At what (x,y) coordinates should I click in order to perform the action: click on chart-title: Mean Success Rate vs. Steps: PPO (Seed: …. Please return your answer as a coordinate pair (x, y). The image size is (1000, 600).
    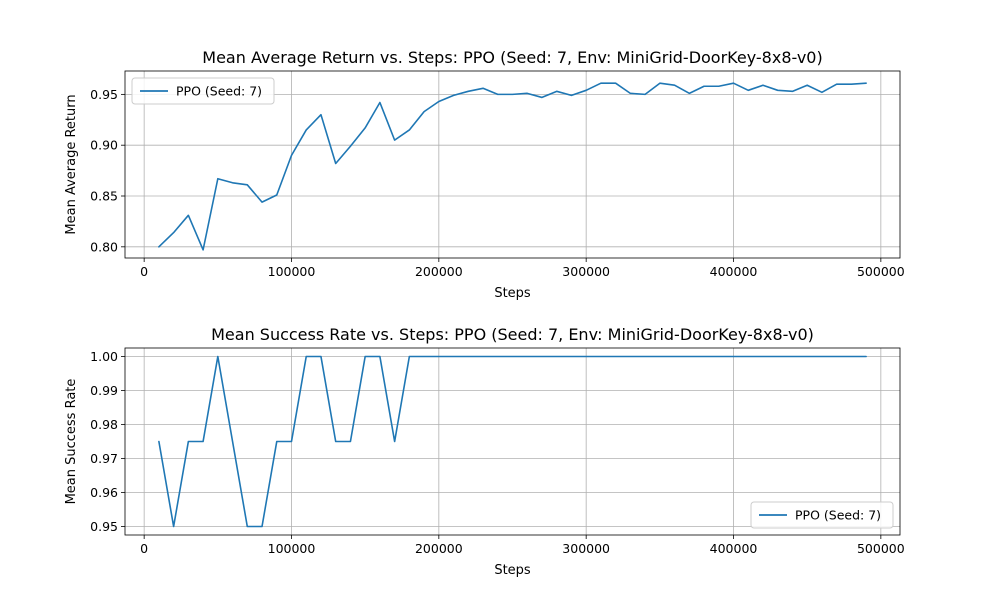
    Looking at the image, I should click on (512, 334).